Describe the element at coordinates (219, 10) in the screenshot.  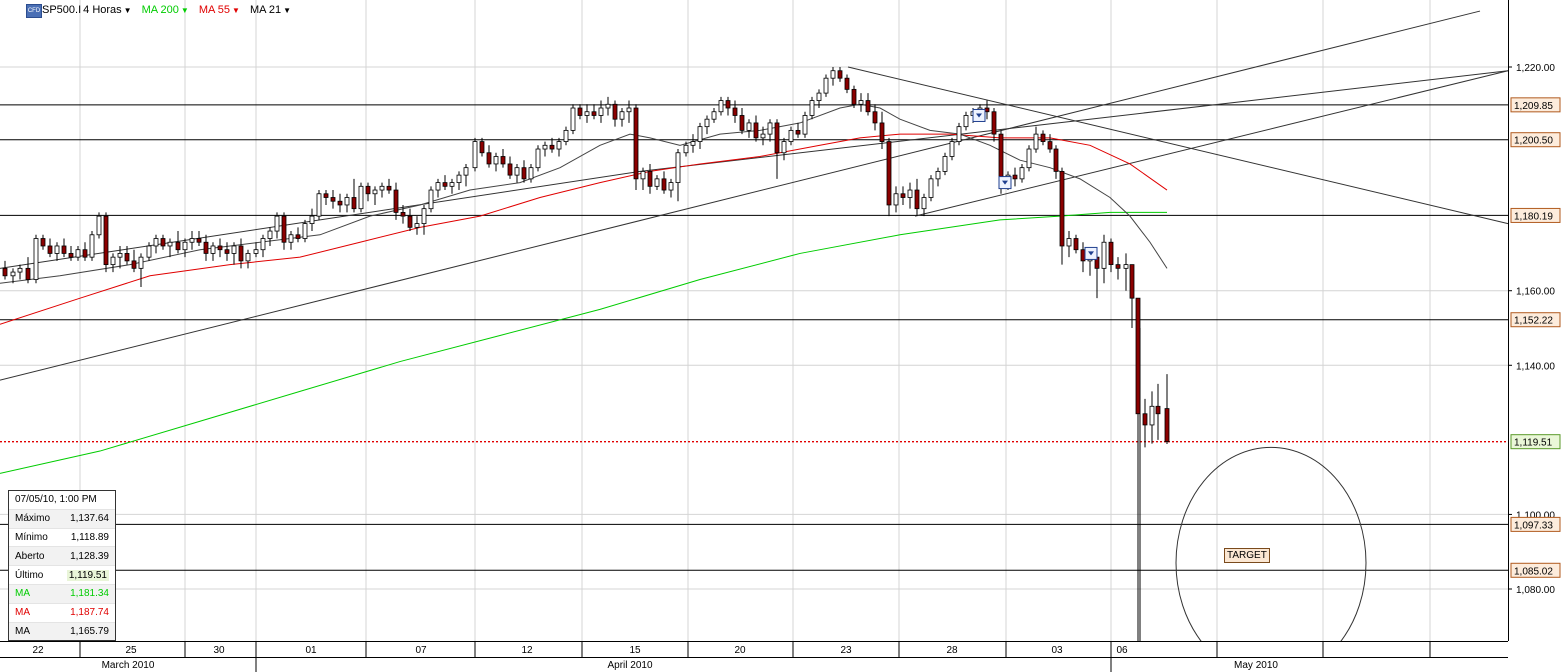
I see `ma55-indicator: MA 55 ▼` at that location.